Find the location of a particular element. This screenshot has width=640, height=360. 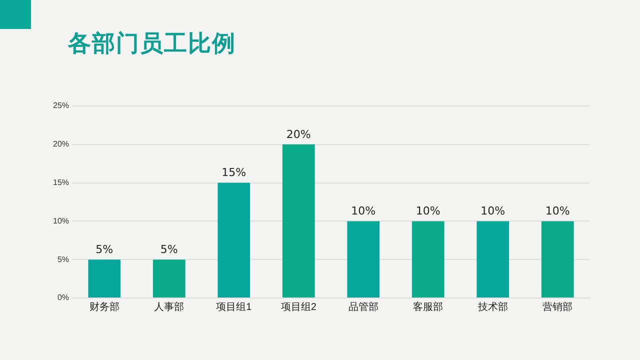

chart-title: 各部门员工比例 is located at coordinates (152, 44).